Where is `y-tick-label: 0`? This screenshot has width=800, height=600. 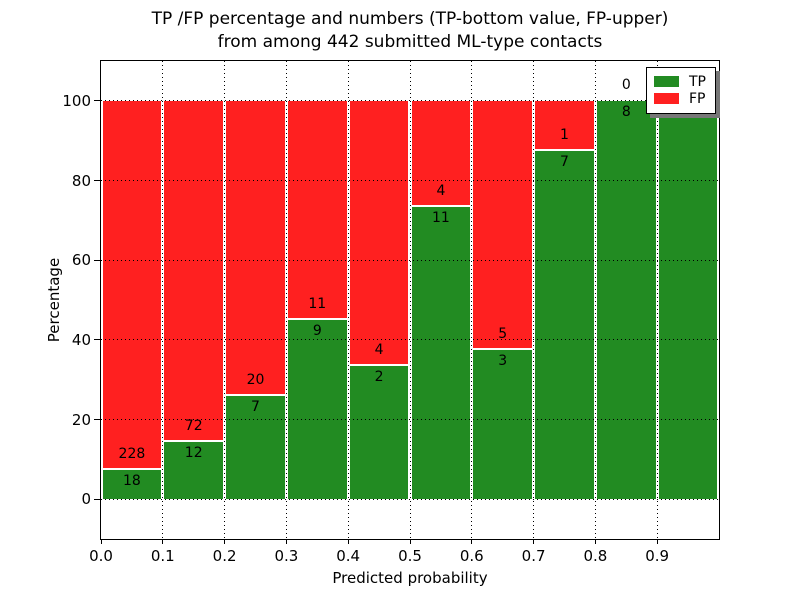 y-tick-label: 0 is located at coordinates (86, 499).